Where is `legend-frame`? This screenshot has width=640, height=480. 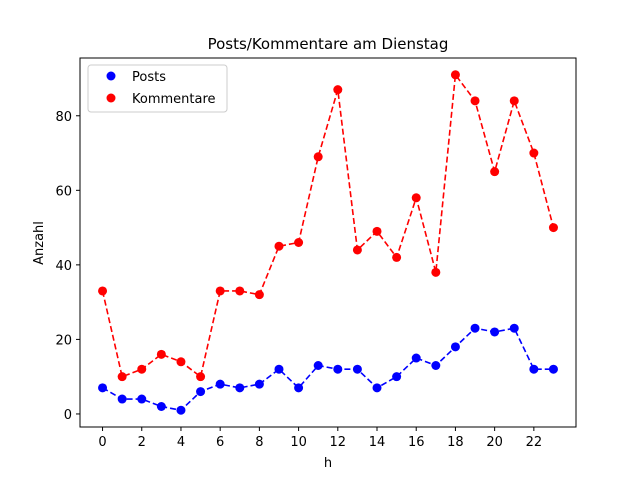
legend-frame is located at coordinates (157, 88).